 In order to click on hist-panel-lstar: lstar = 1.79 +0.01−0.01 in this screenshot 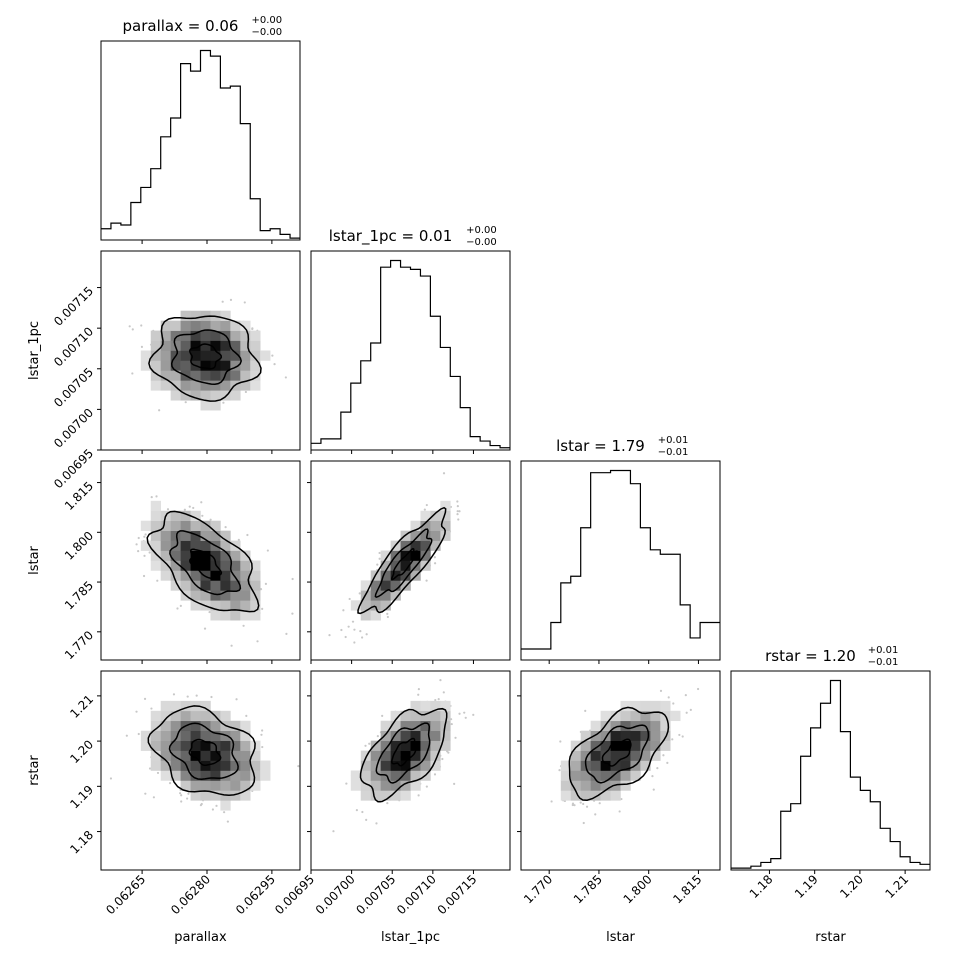, I will do `click(620, 549)`.